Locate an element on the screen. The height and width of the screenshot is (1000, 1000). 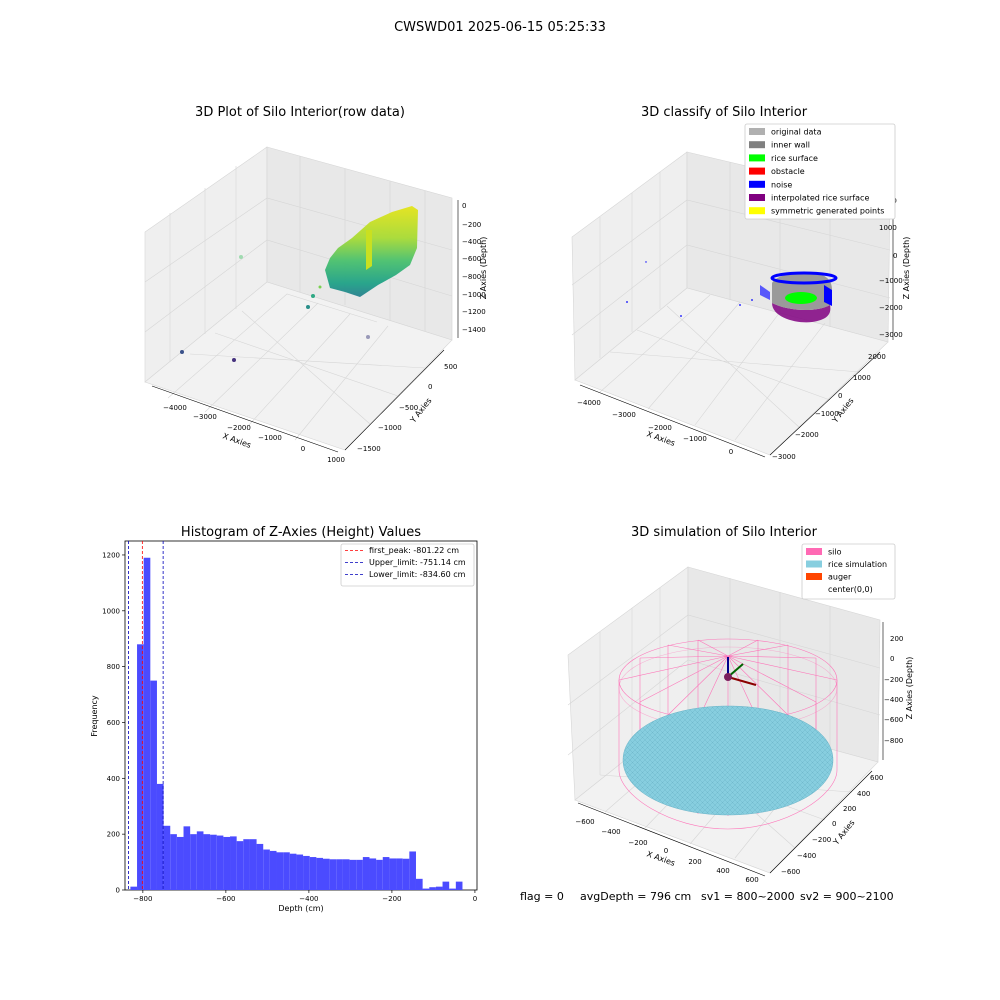
classify-ytick-label: 2000 is located at coordinates (877, 357).